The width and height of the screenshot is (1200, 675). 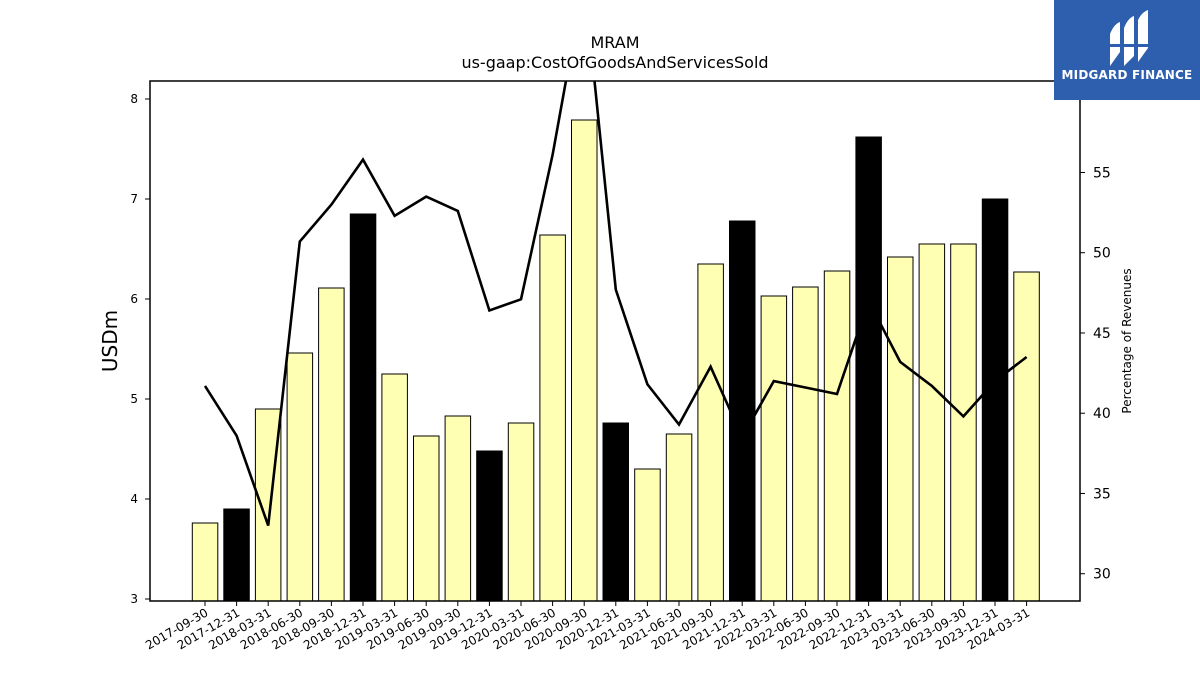 I want to click on y-tick-label: 5, so click(x=134, y=399).